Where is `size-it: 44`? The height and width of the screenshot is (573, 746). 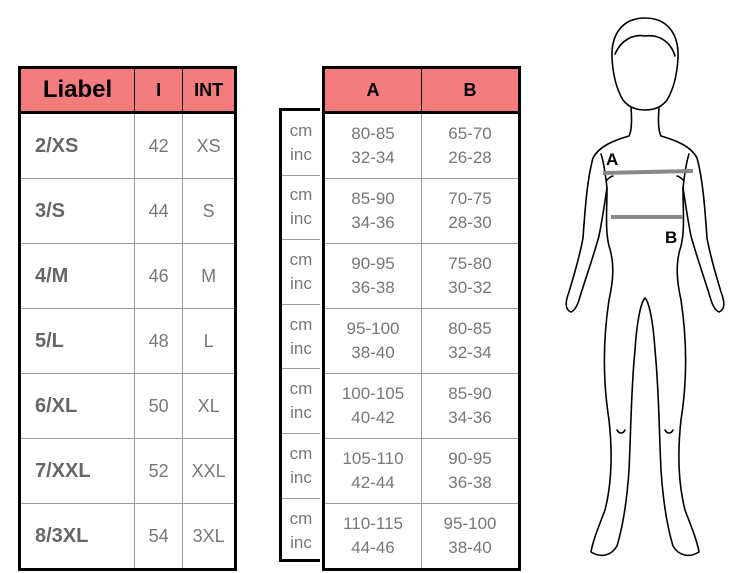
size-it: 44 is located at coordinates (159, 211).